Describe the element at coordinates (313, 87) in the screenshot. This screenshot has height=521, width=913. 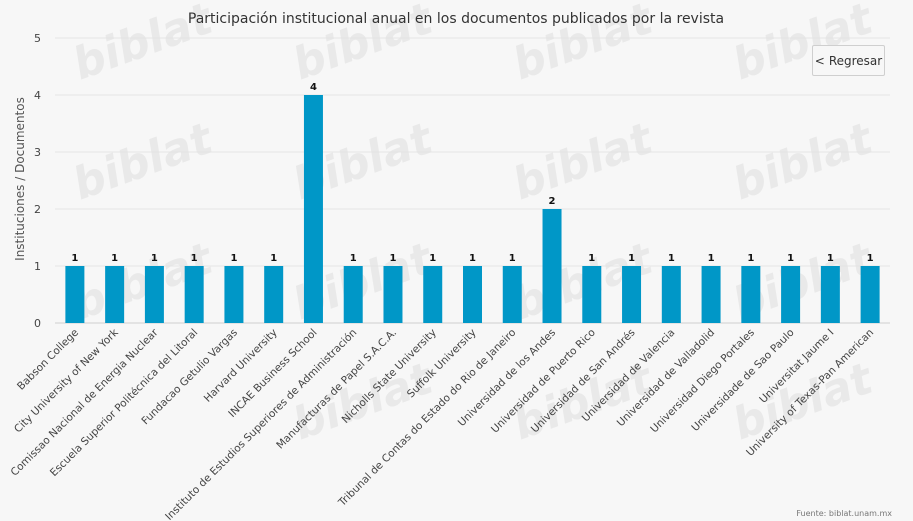
I see `data-label: 4` at that location.